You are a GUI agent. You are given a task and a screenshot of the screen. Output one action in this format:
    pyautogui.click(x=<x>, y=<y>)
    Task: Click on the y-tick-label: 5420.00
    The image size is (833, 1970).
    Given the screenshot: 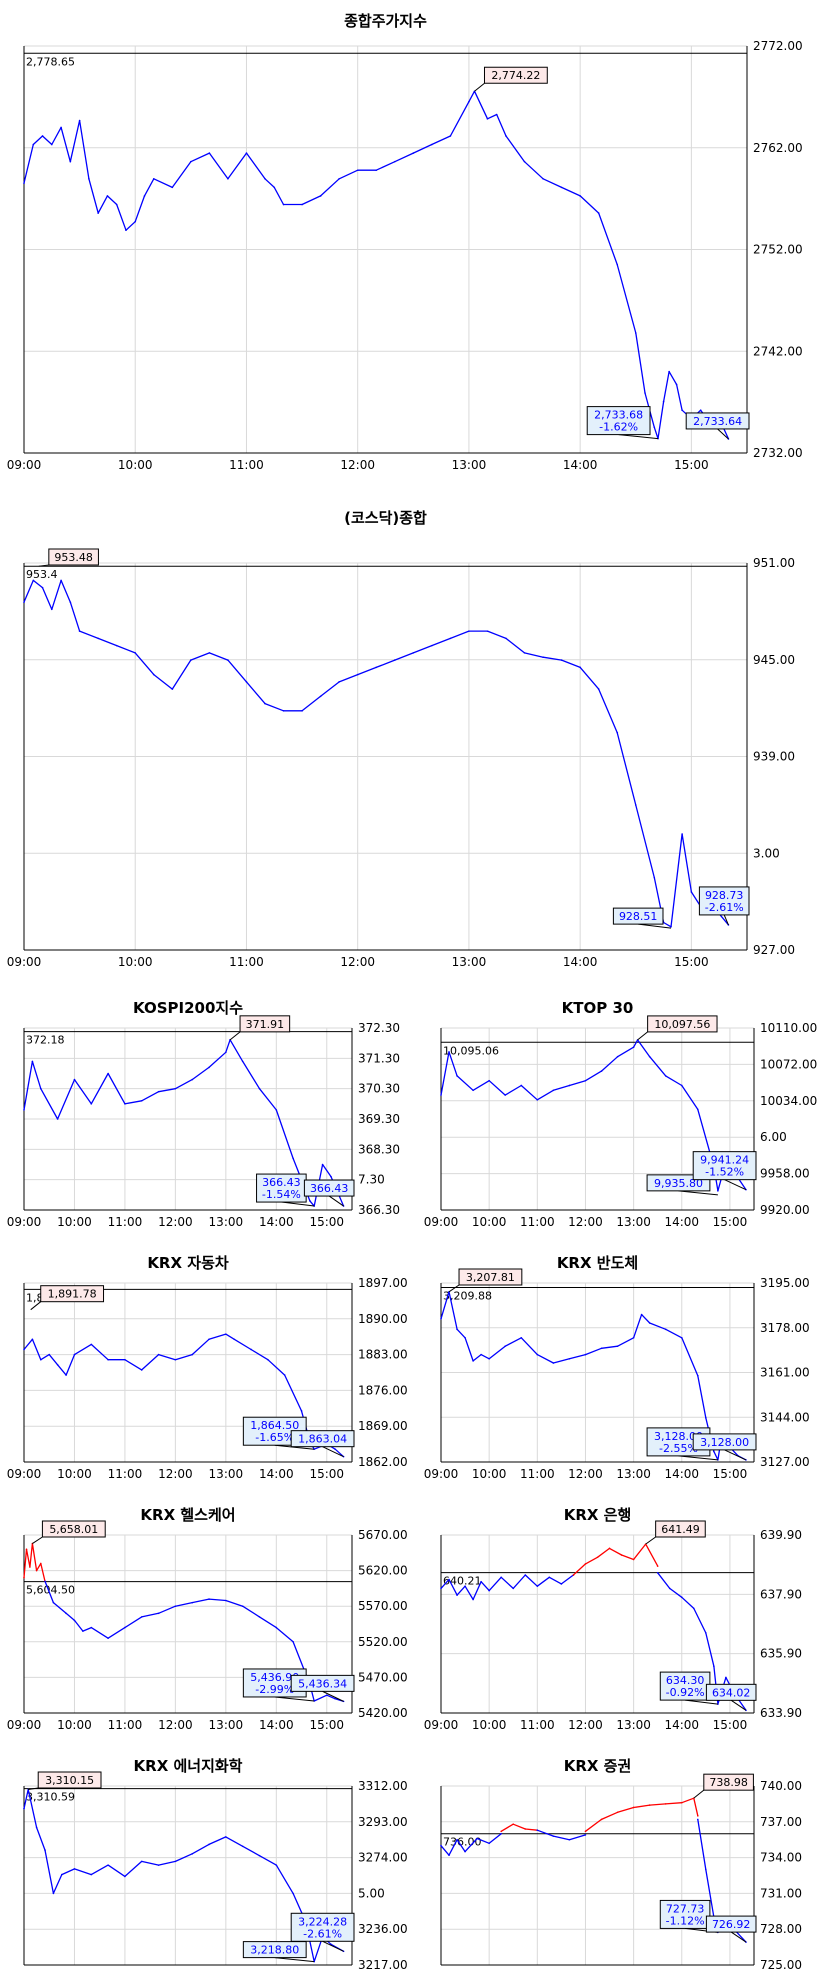 What is the action you would take?
    pyautogui.click(x=383, y=1713)
    